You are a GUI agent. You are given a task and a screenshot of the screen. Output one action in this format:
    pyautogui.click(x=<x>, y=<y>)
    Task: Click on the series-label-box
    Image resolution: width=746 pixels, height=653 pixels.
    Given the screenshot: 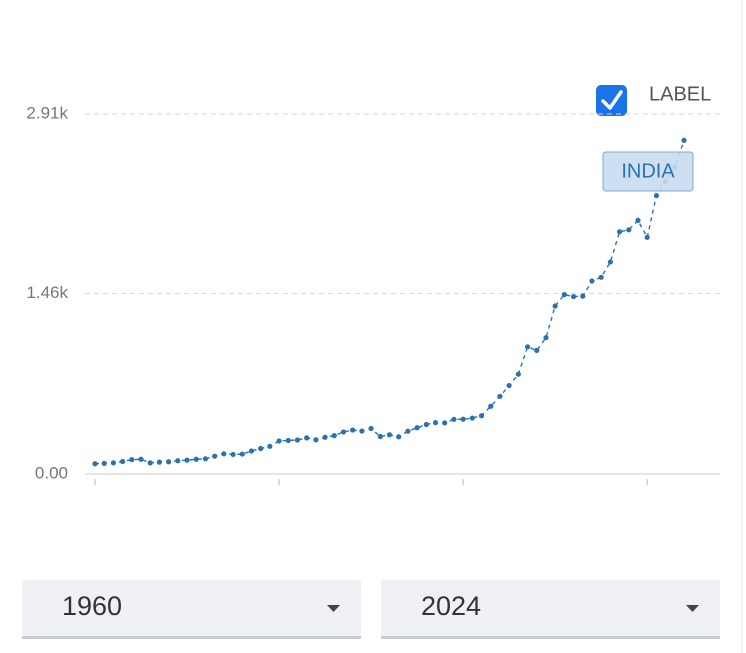 What is the action you would take?
    pyautogui.click(x=648, y=171)
    